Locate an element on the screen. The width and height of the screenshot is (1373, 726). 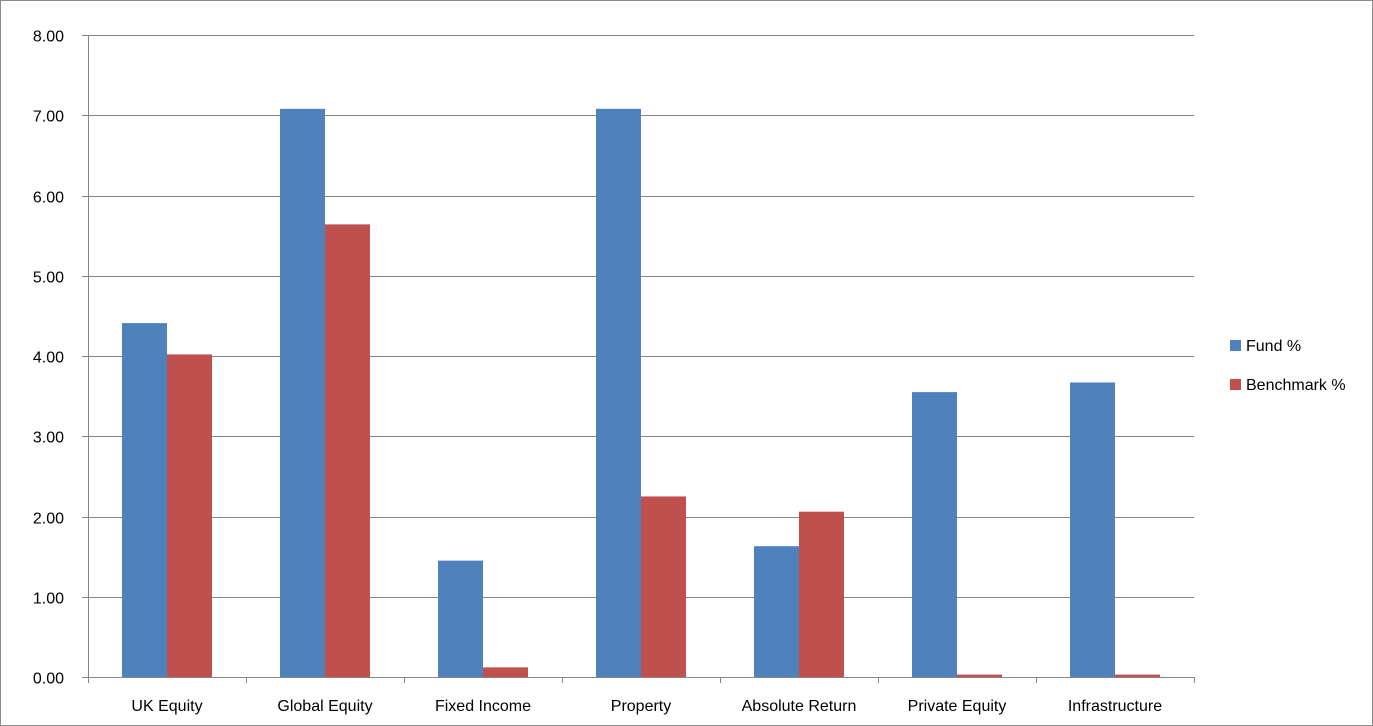
y-tick-label: 8.00 is located at coordinates (48, 37).